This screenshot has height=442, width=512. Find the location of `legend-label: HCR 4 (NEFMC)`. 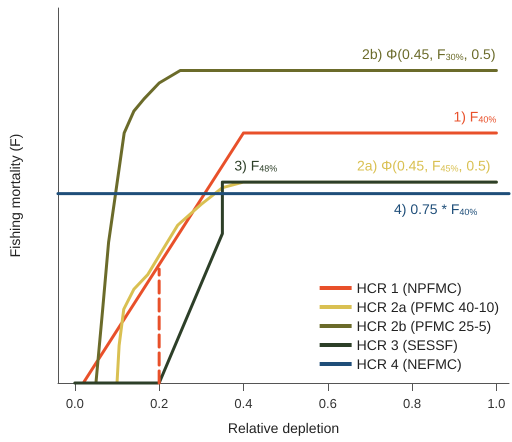

legend-label: HCR 4 (NEFMC) is located at coordinates (409, 364).